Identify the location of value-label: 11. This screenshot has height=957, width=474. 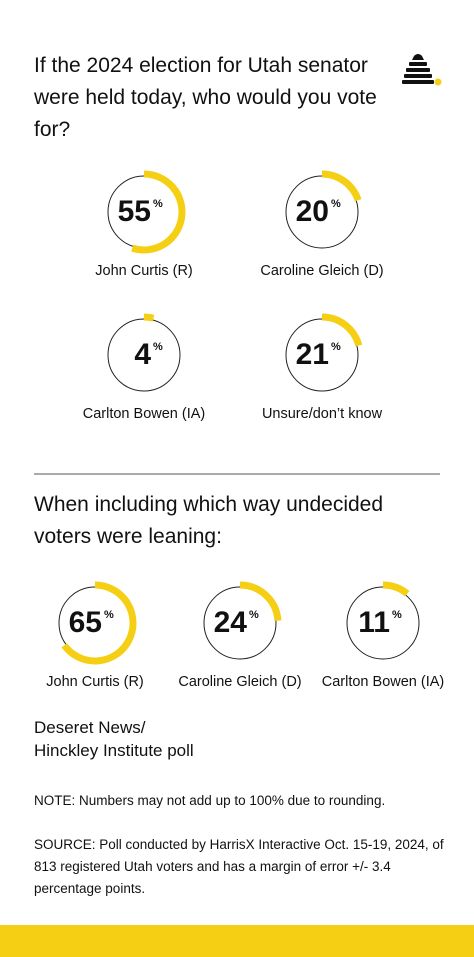
(374, 622).